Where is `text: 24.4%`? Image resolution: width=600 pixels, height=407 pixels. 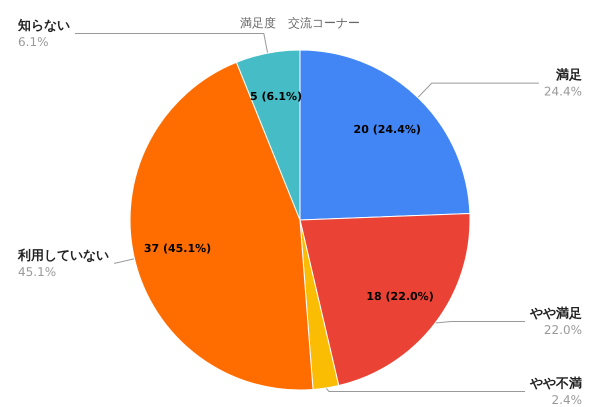 text: 24.4% is located at coordinates (563, 91).